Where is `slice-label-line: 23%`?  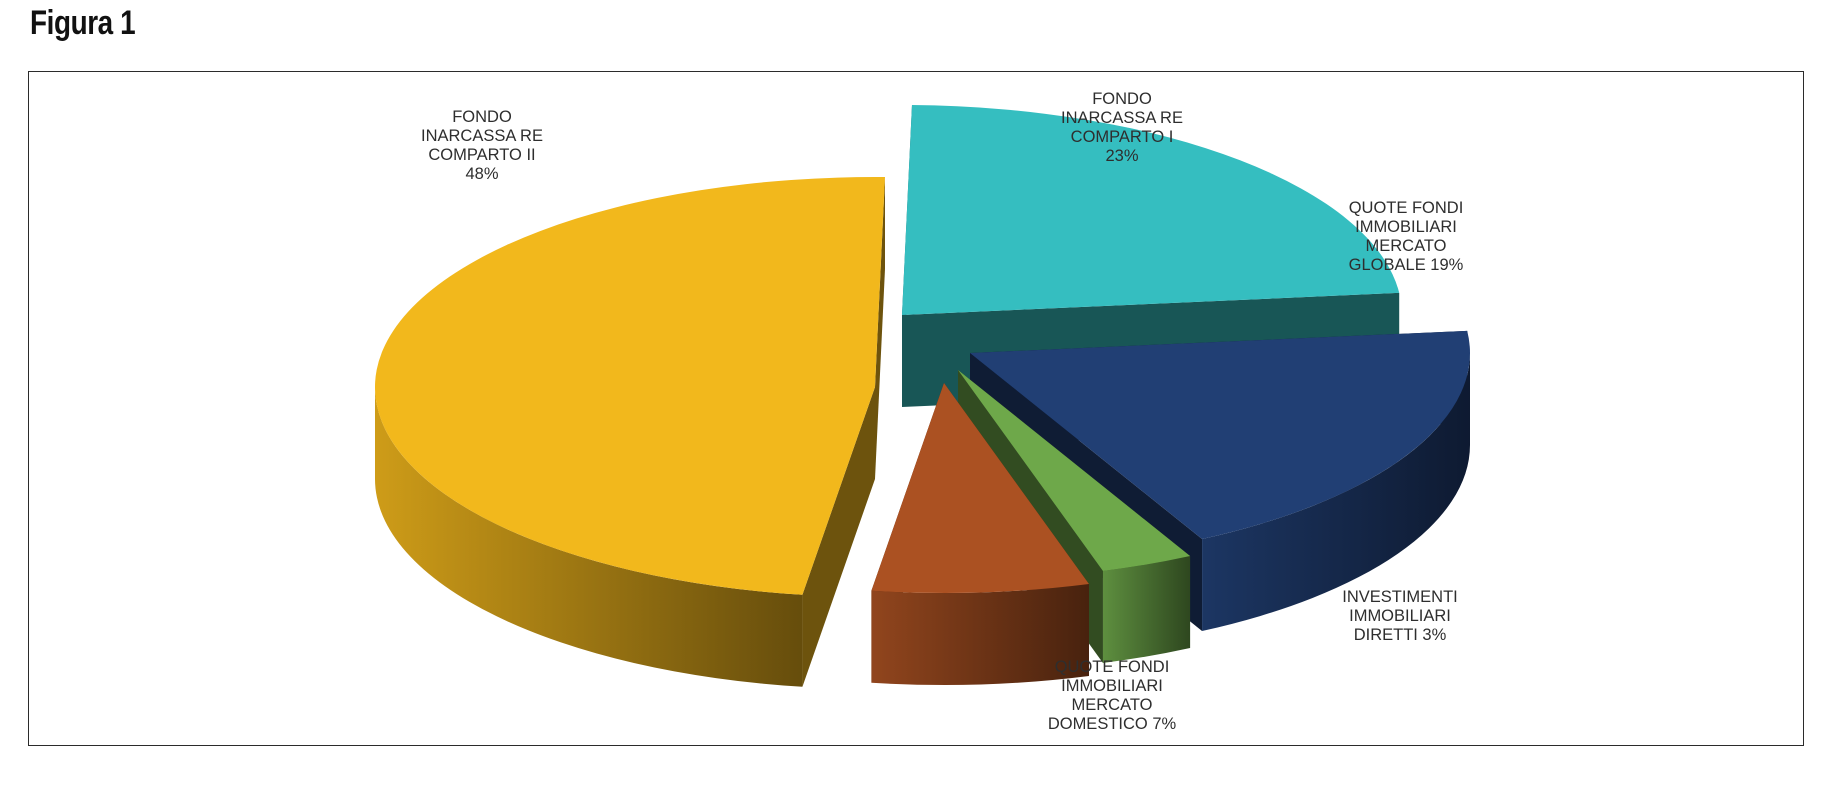
slice-label-line: 23% is located at coordinates (1121, 156).